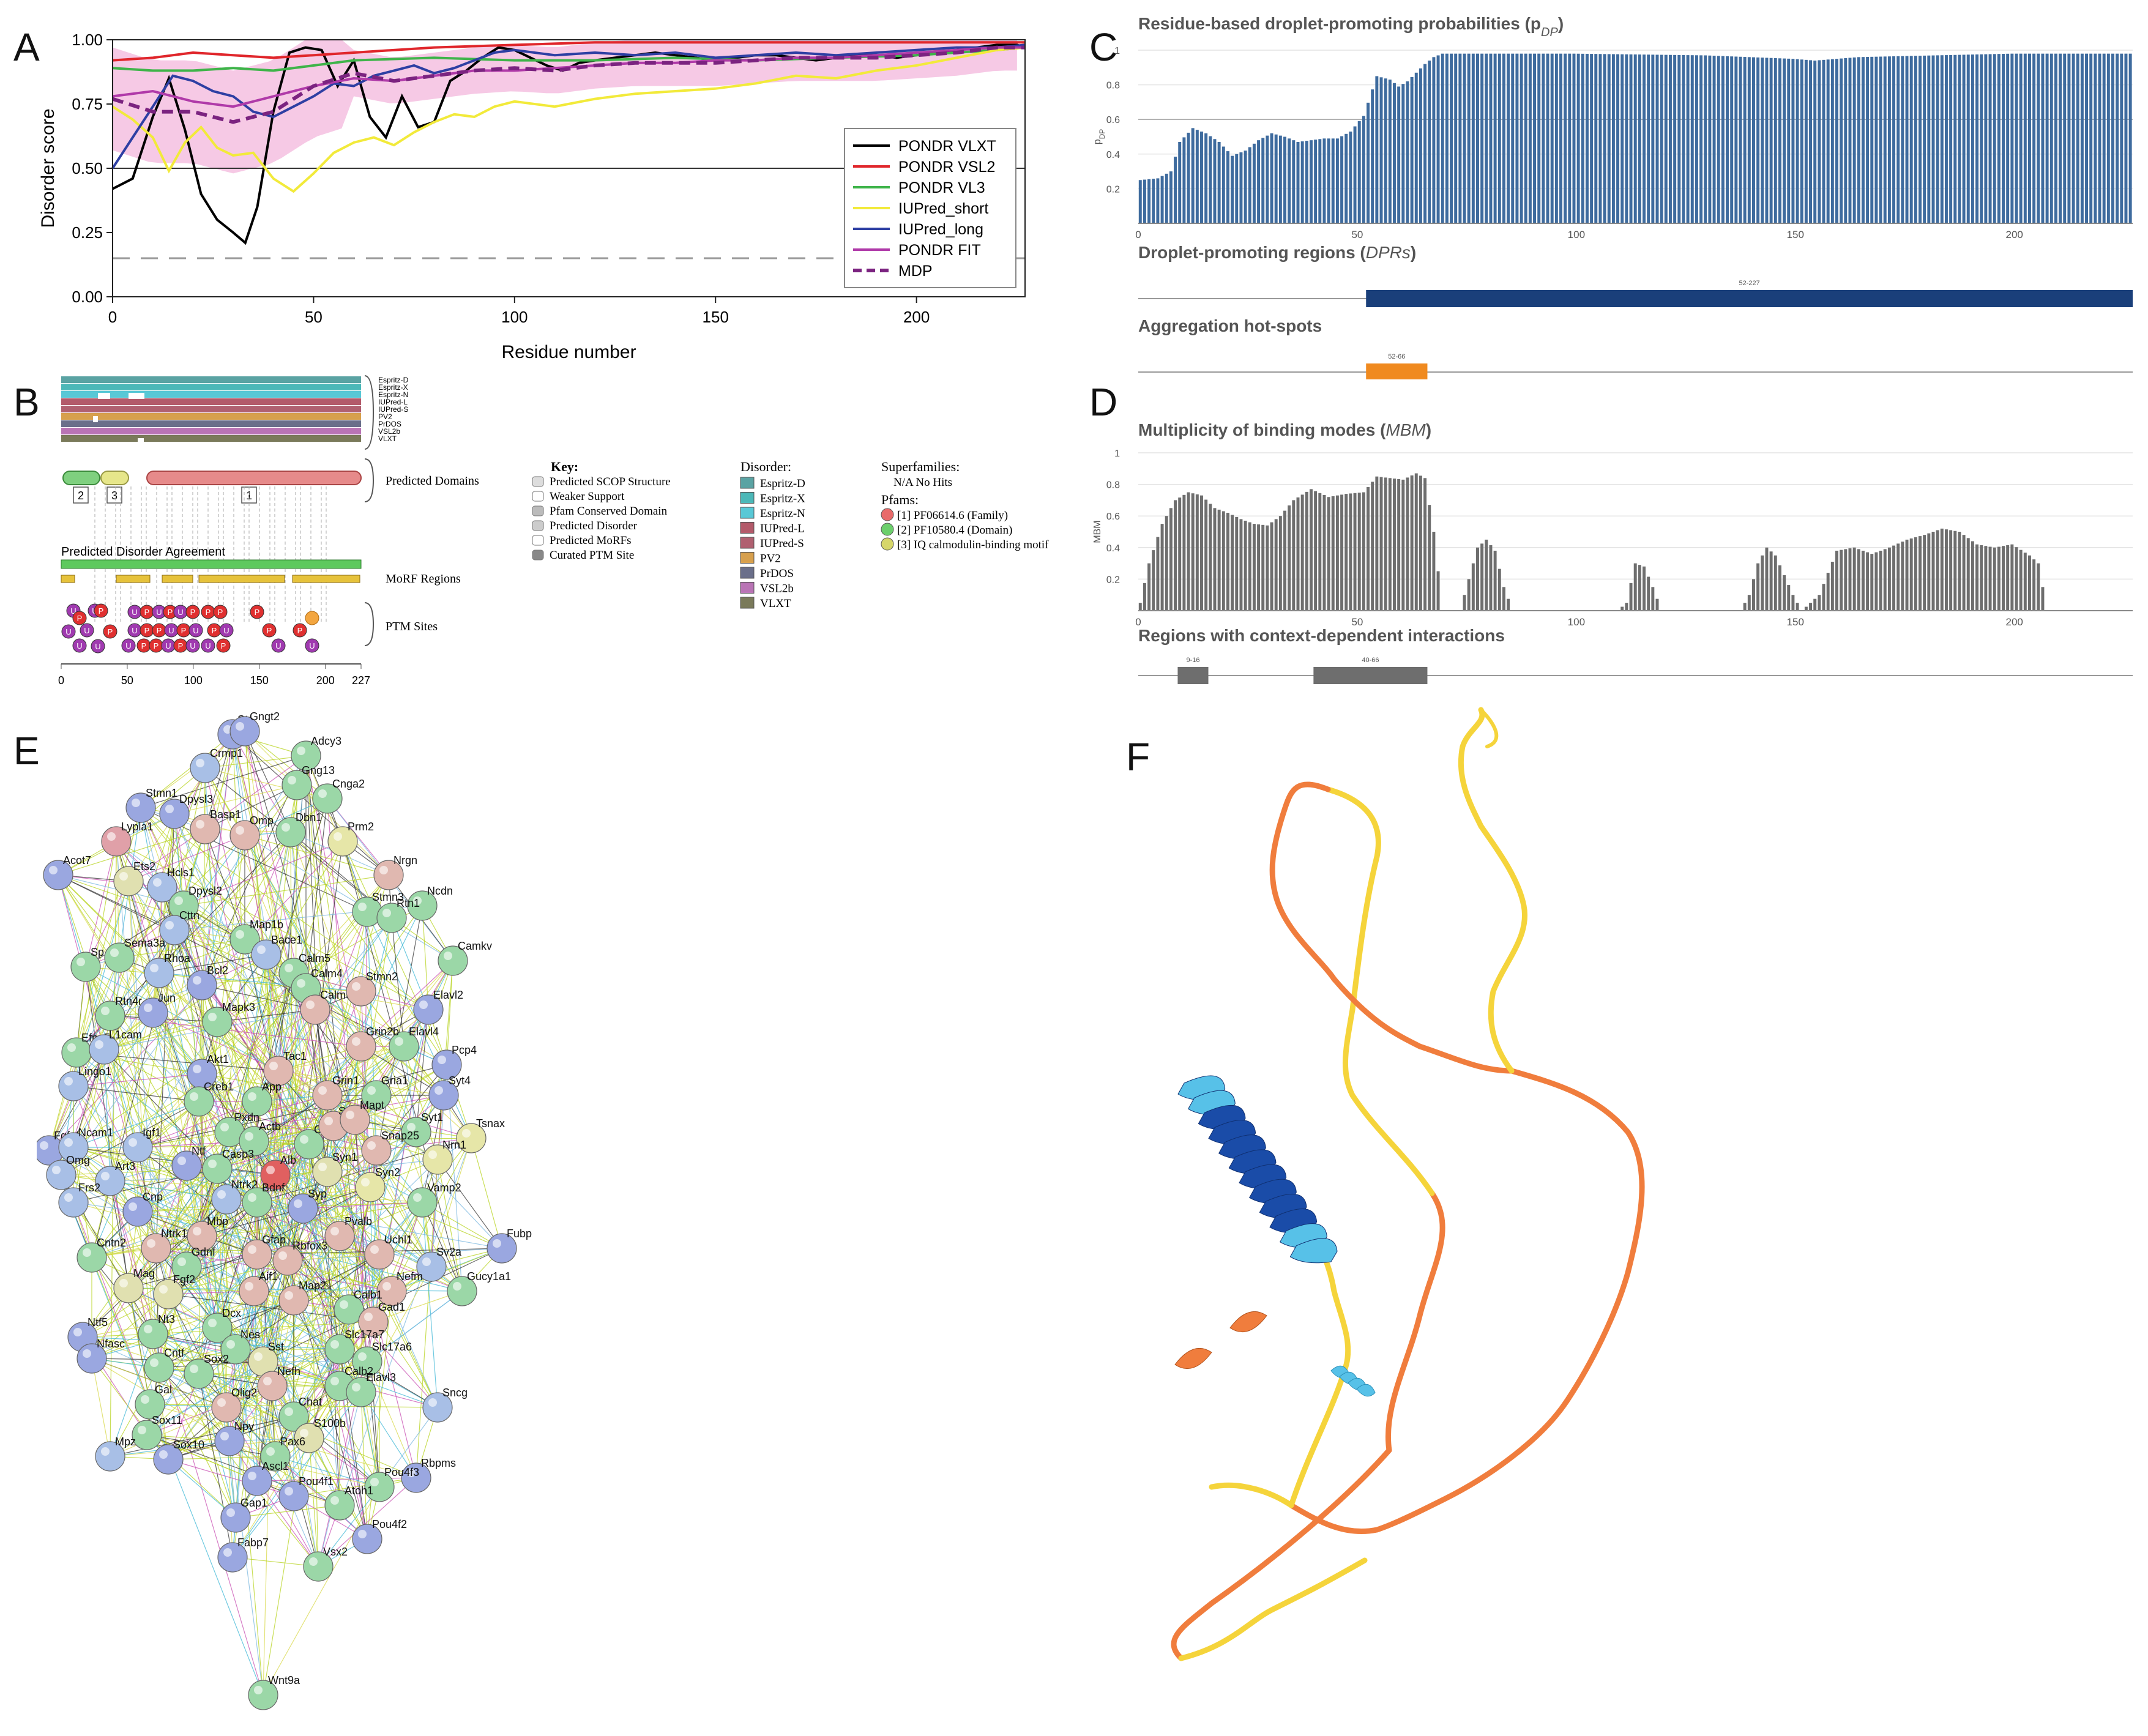 This screenshot has height=1736, width=2148. Describe the element at coordinates (444, 1157) in the screenshot. I see `network-node-nrn1: Nrn1` at that location.